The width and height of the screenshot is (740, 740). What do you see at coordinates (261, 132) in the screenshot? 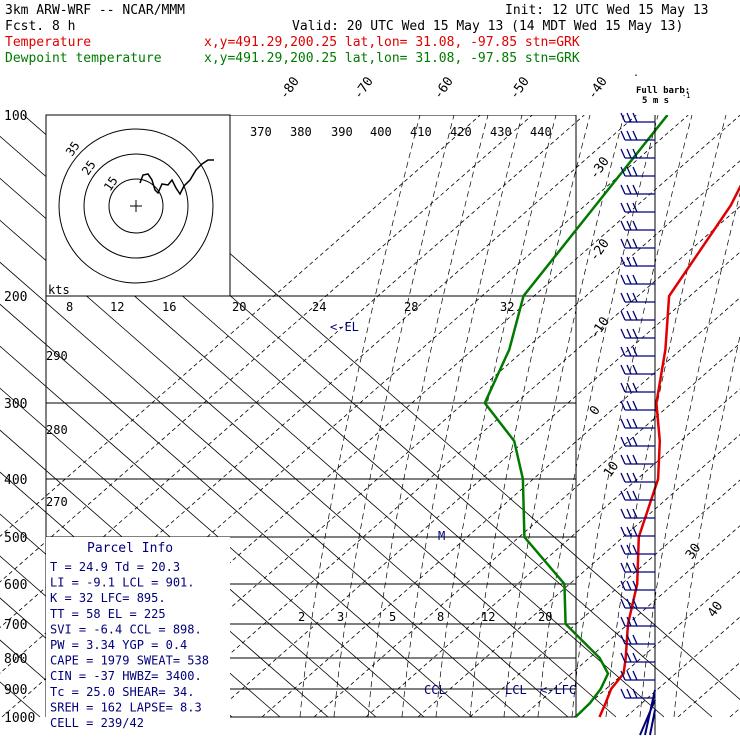
I see `theta-label: 370` at bounding box center [261, 132].